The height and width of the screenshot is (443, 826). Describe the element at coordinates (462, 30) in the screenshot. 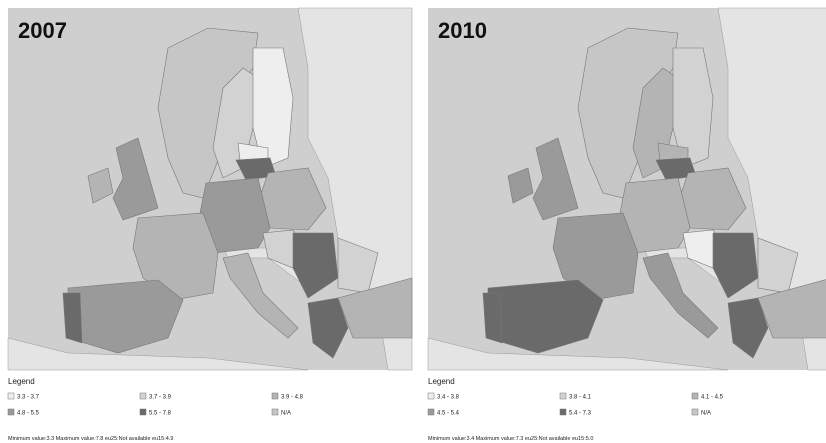

I see `map-year: 2010` at that location.